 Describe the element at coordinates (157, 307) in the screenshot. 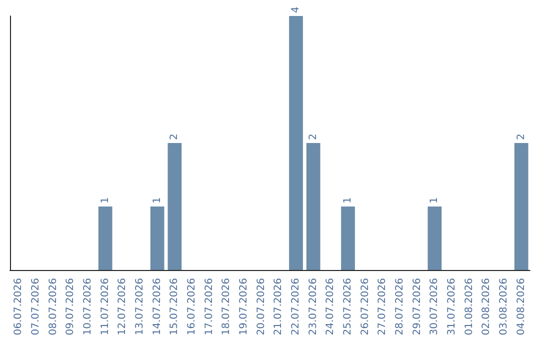

I see `x-tick-label: 14.07.2026` at that location.